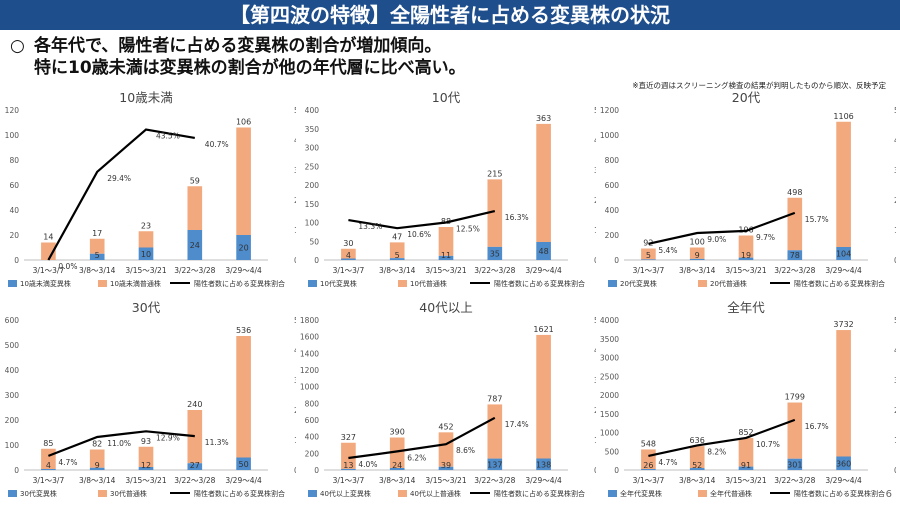 Image resolution: width=900 pixels, height=506 pixels. What do you see at coordinates (517, 424) in the screenshot?
I see `ratio-label: 17.4%` at bounding box center [517, 424].